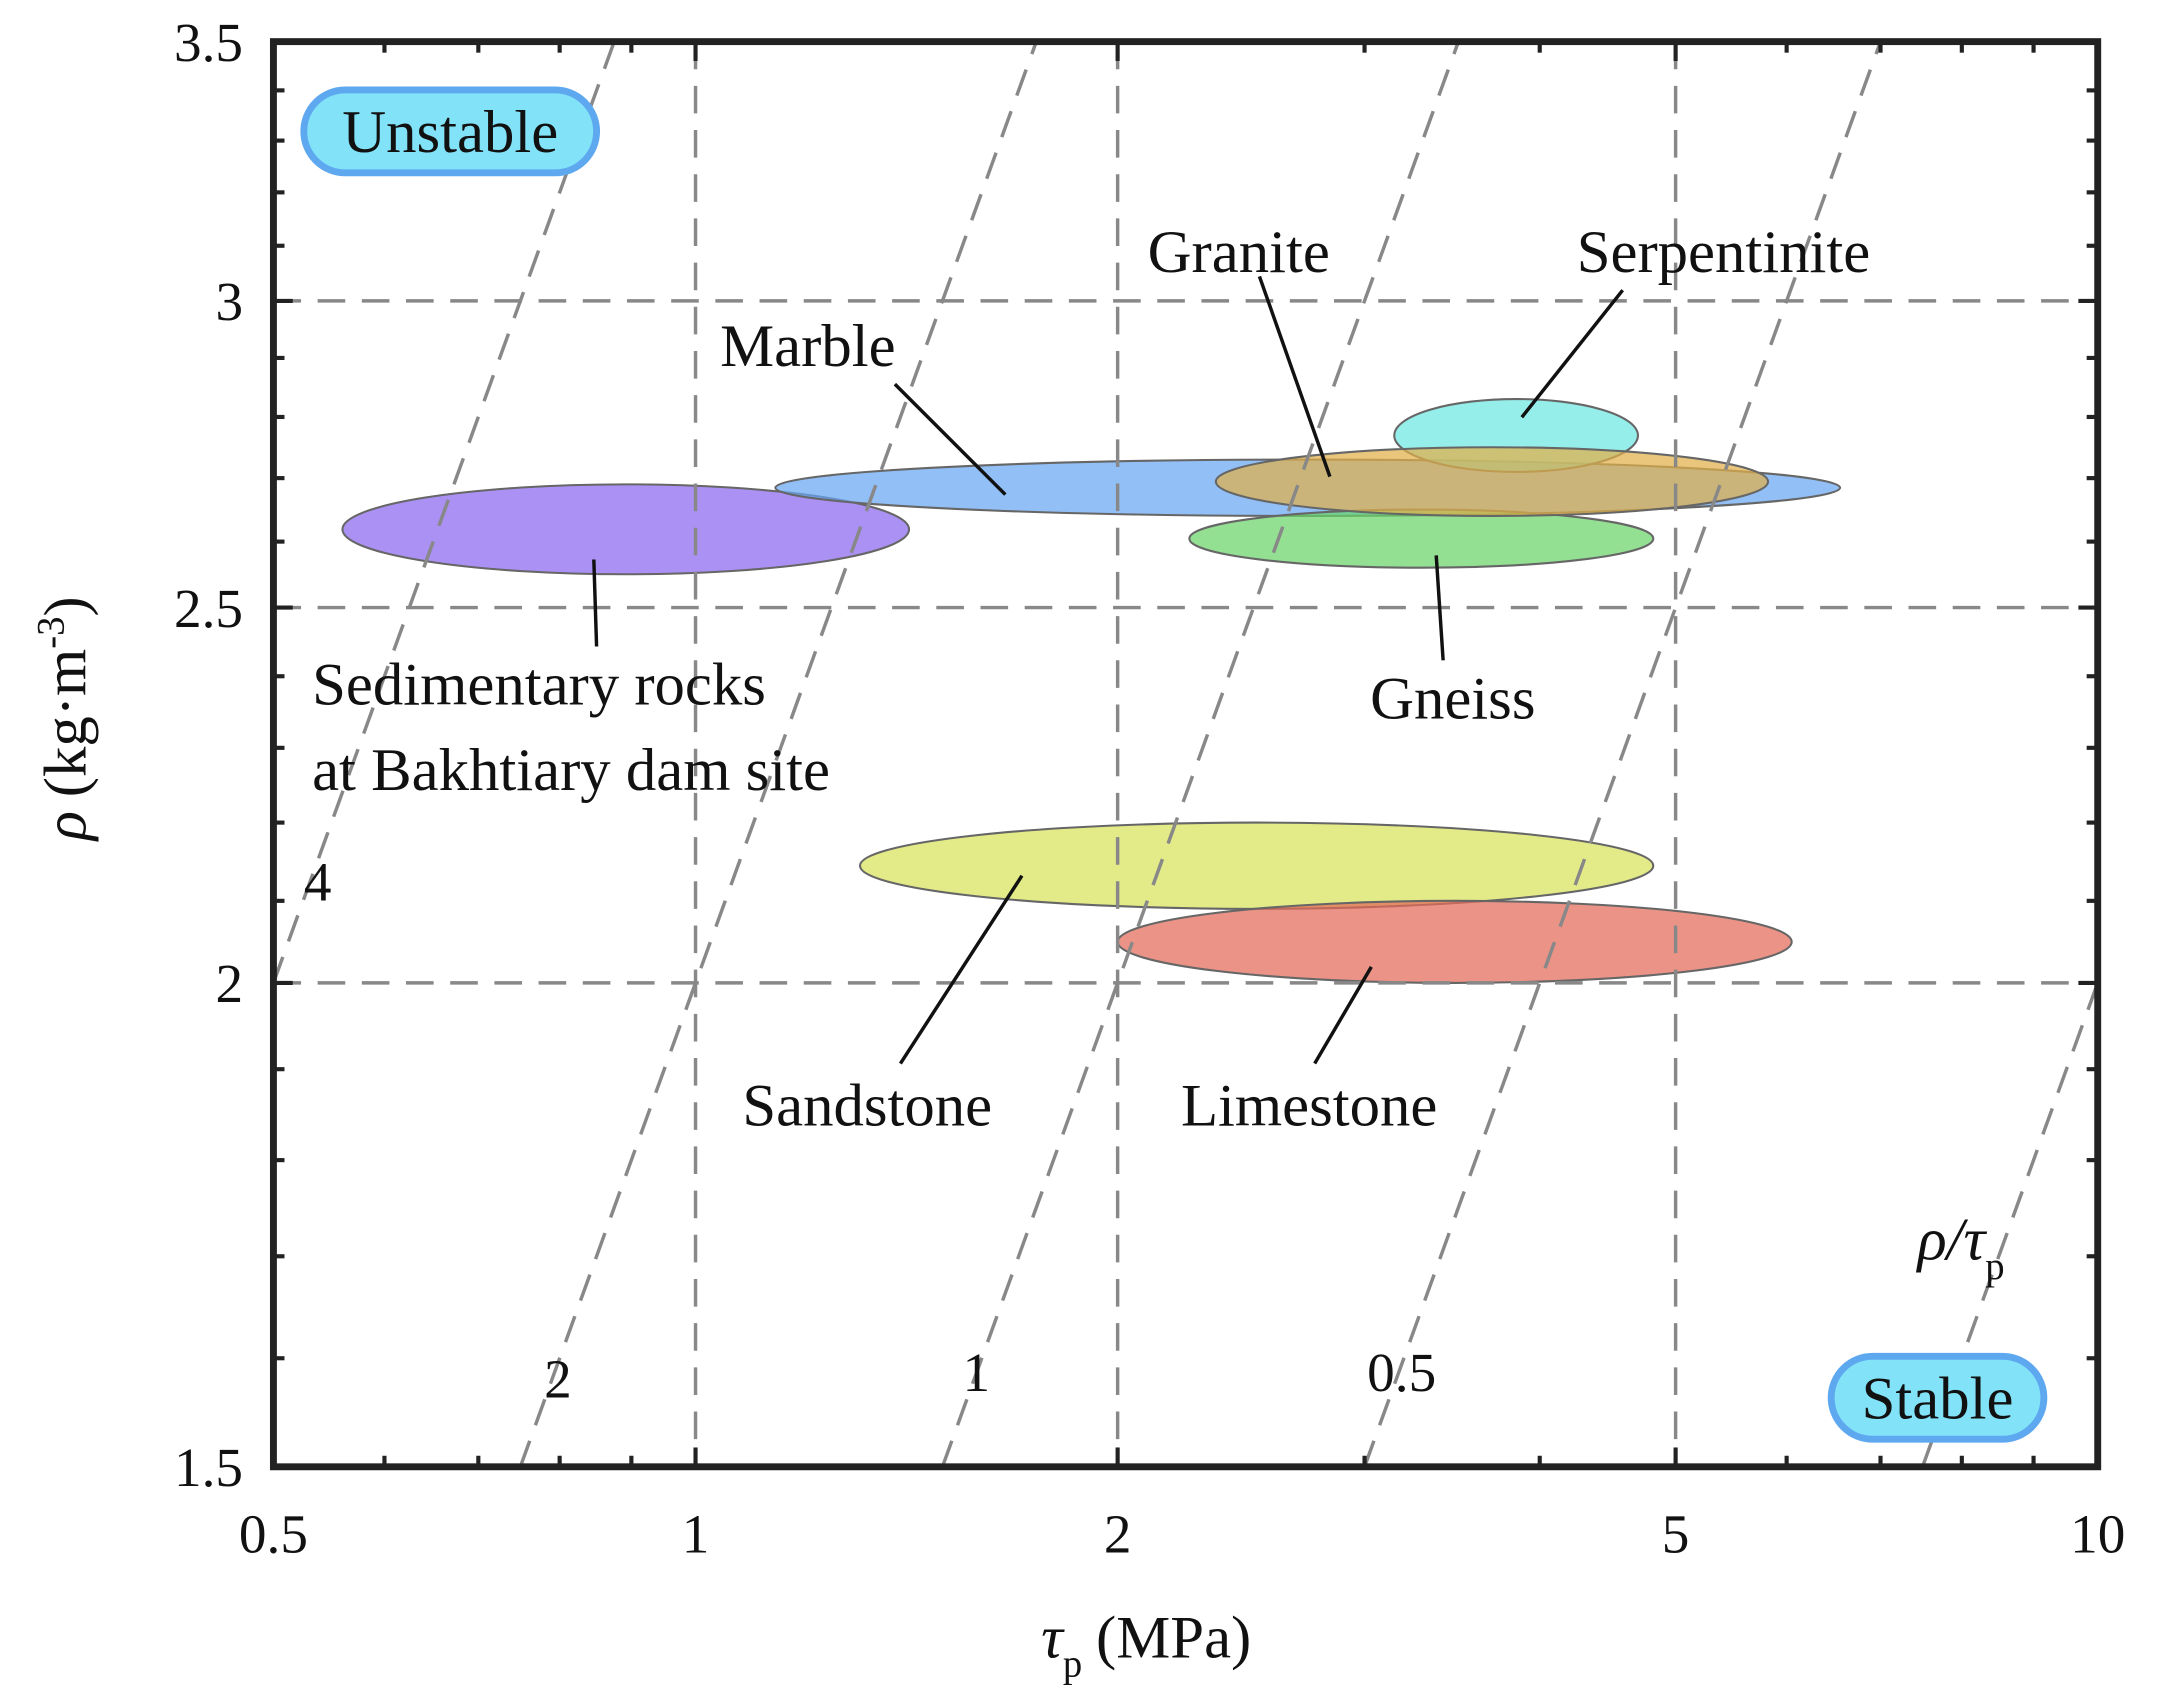 This screenshot has width=2164, height=1699. What do you see at coordinates (807, 346) in the screenshot?
I see `region-label: Marble` at bounding box center [807, 346].